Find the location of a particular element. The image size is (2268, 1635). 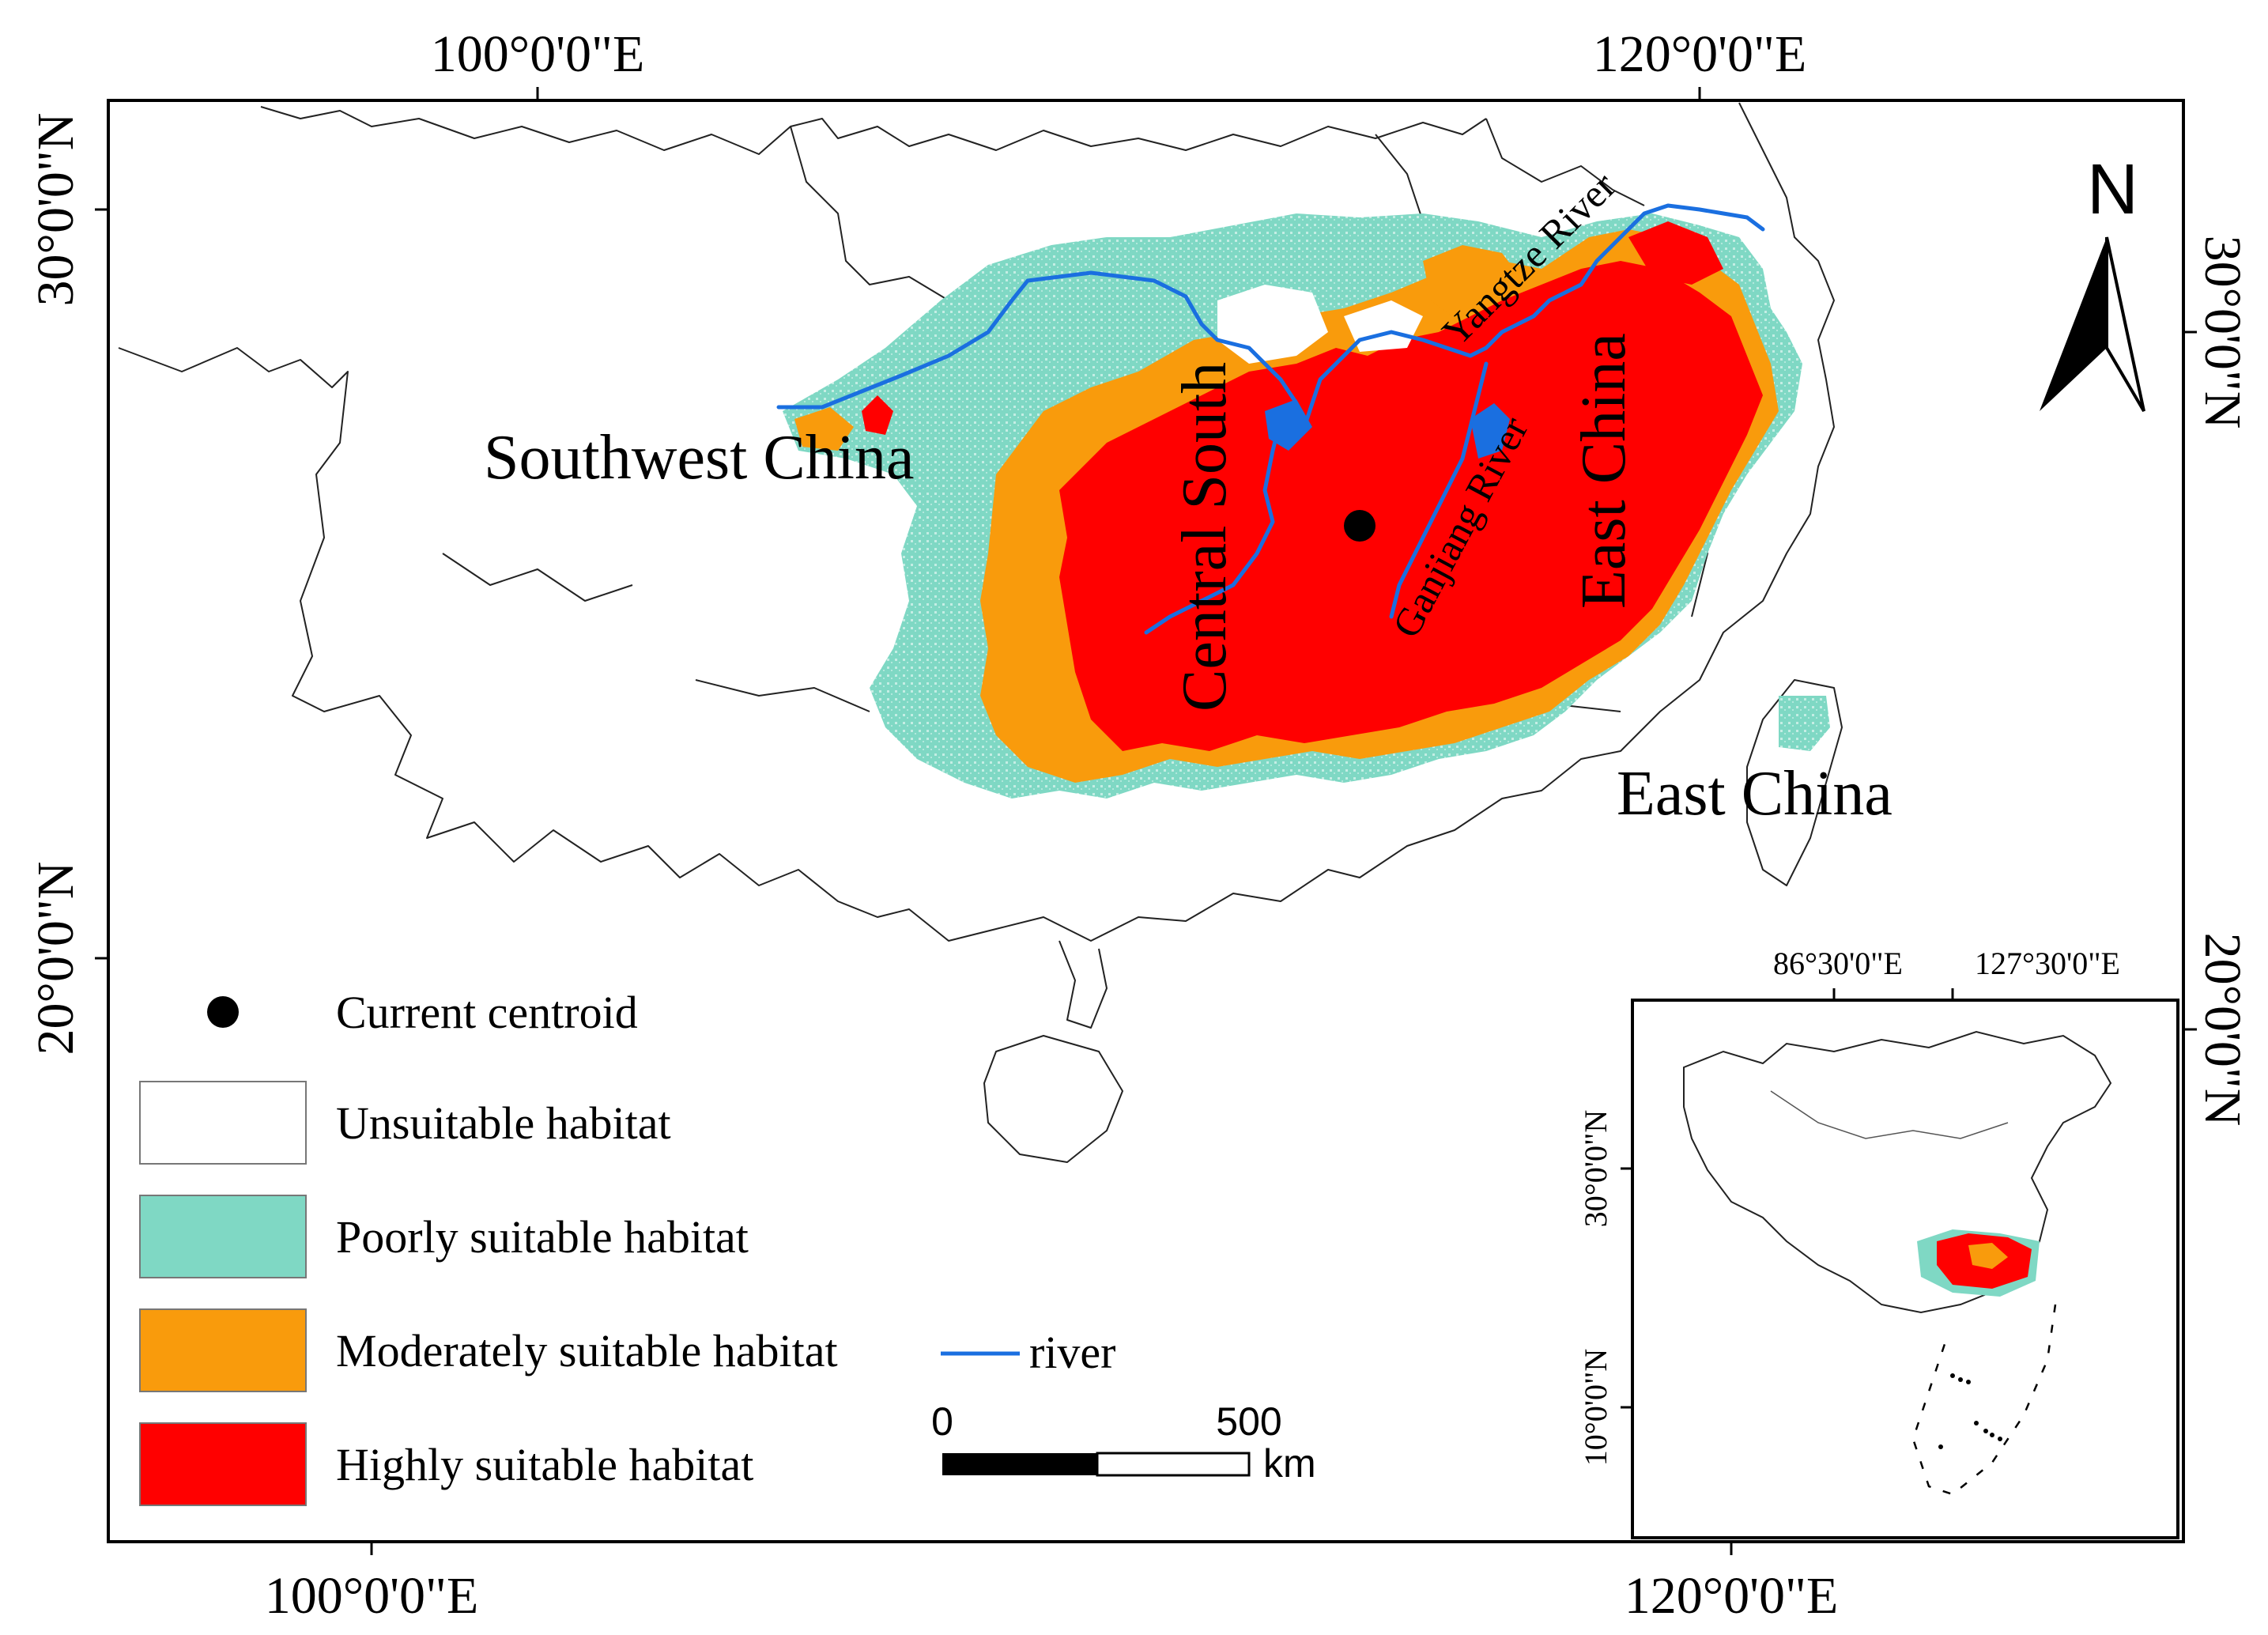

region-label-southwest: Southwest China is located at coordinates (699, 458).